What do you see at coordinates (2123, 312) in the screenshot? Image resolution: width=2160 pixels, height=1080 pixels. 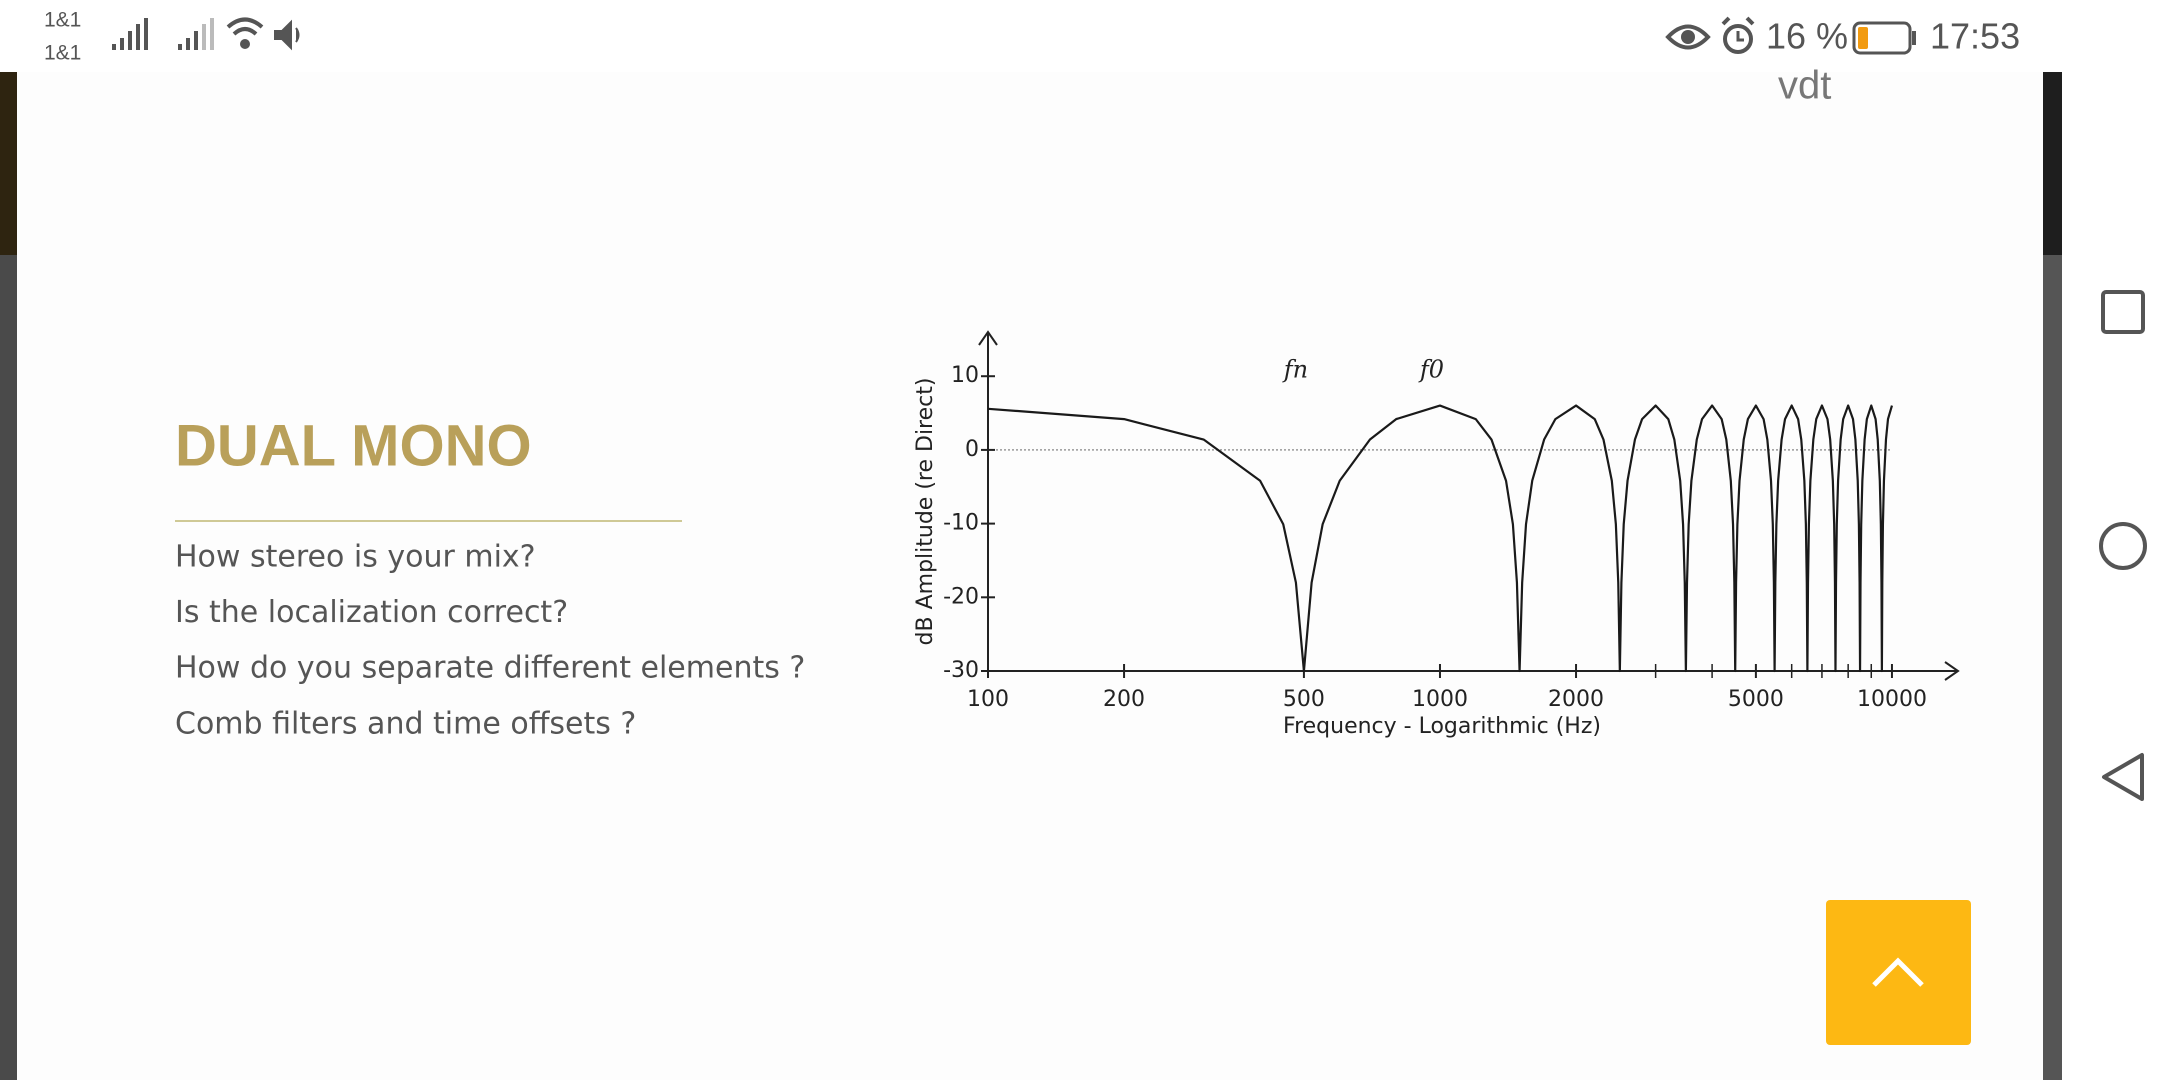 I see `recent-apps-button` at bounding box center [2123, 312].